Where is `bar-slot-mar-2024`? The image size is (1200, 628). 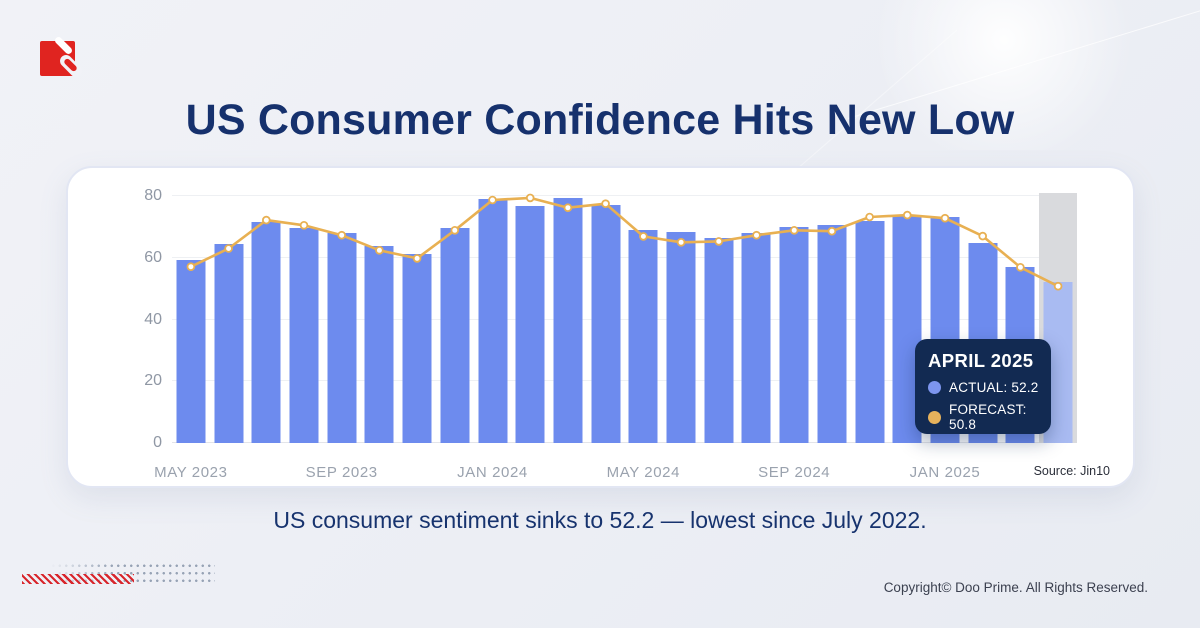
bar-slot-mar-2024 is located at coordinates (568, 314).